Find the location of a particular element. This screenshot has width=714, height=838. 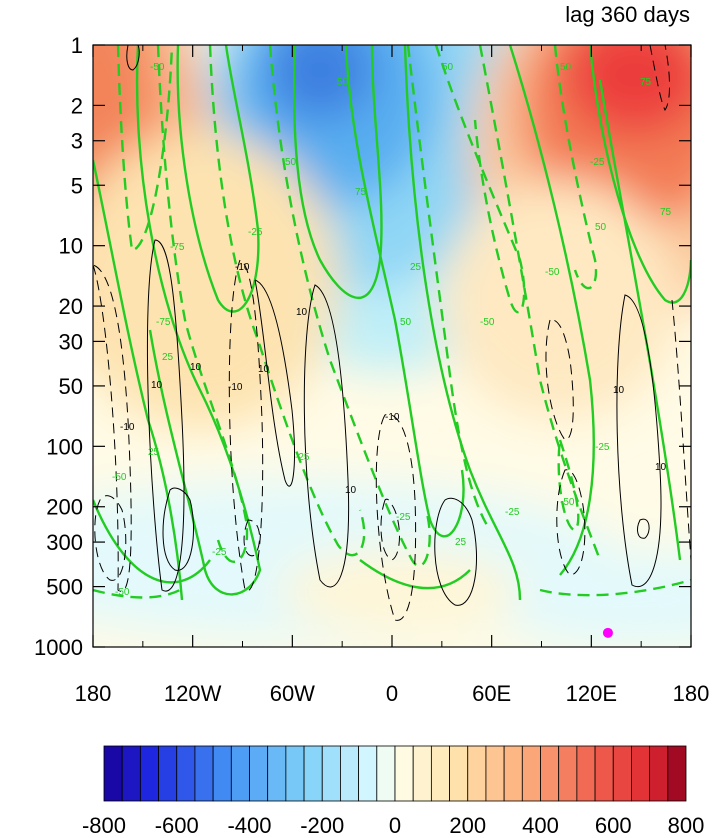

y-tick-label: 3 is located at coordinates (77, 141).